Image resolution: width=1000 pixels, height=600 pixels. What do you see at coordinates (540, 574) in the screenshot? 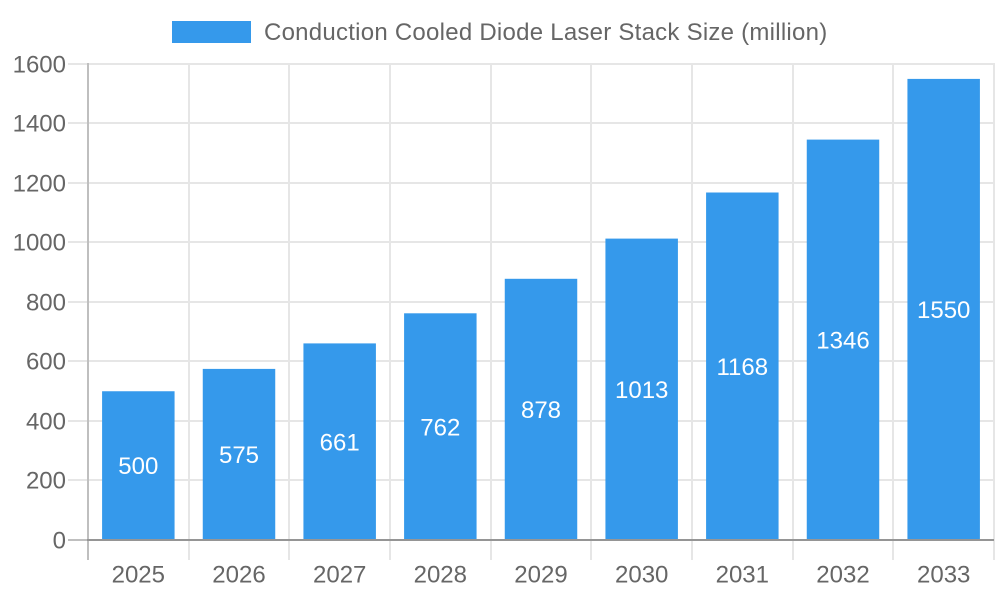
I see `svg-text: 2029` at bounding box center [540, 574].